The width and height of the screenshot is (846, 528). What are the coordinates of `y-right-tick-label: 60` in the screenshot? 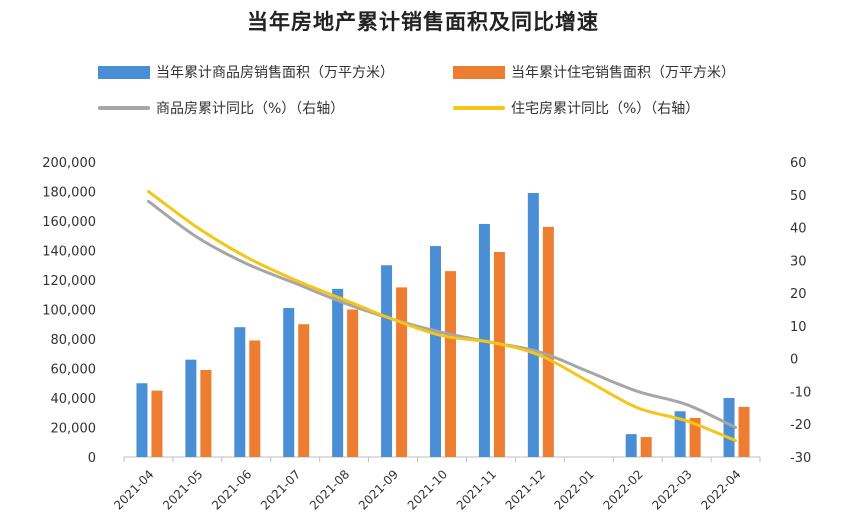 It's located at (798, 163).